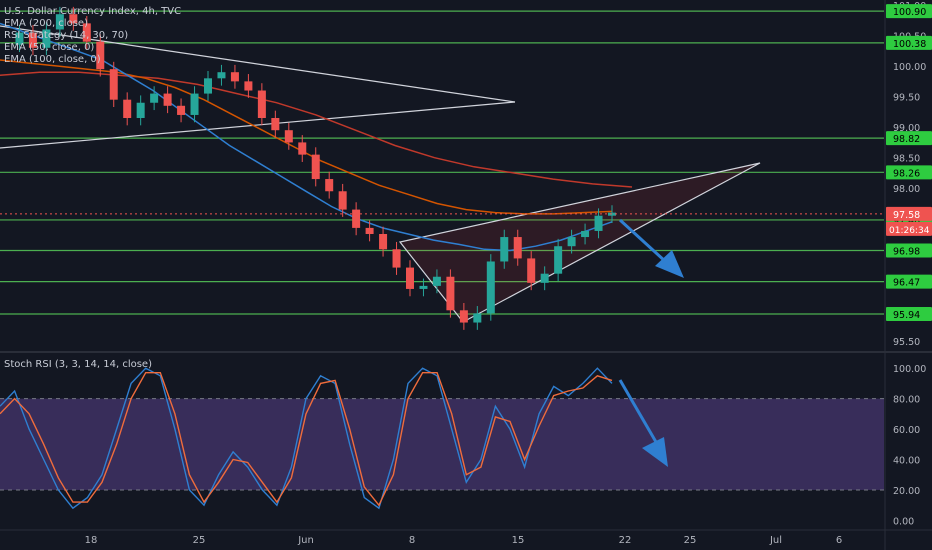 The image size is (932, 550). I want to click on level-label: 96.47, so click(906, 283).